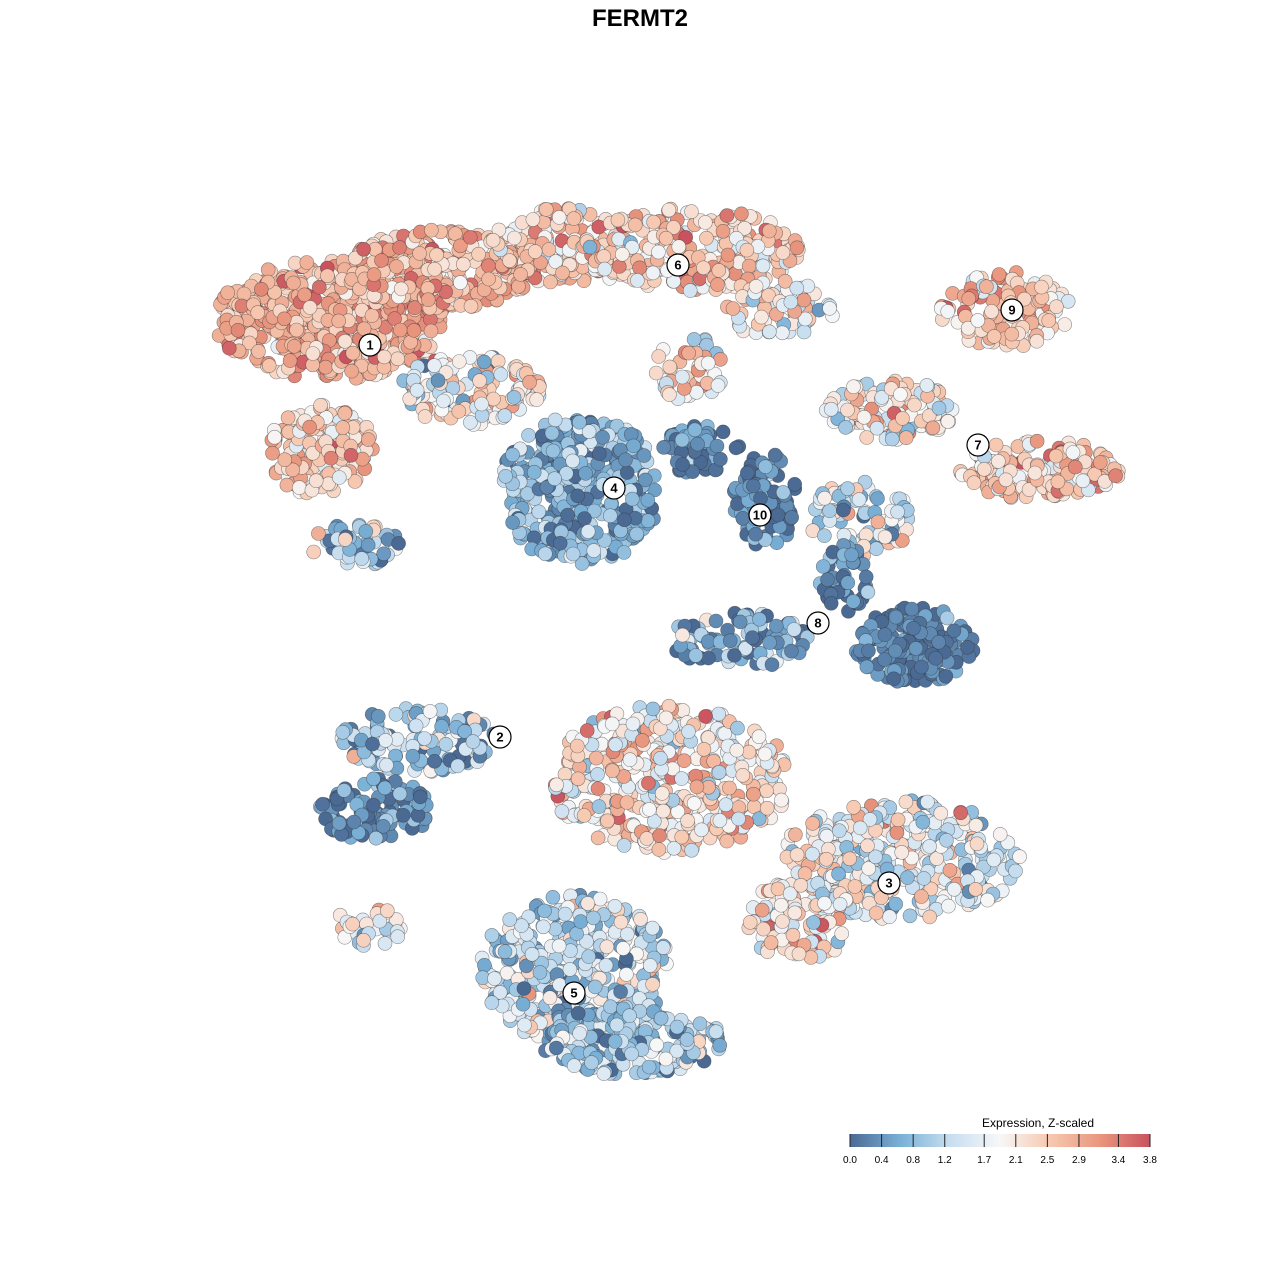 Image resolution: width=1280 pixels, height=1280 pixels. What do you see at coordinates (913, 1160) in the screenshot?
I see `legend-tick-label: 0.8` at bounding box center [913, 1160].